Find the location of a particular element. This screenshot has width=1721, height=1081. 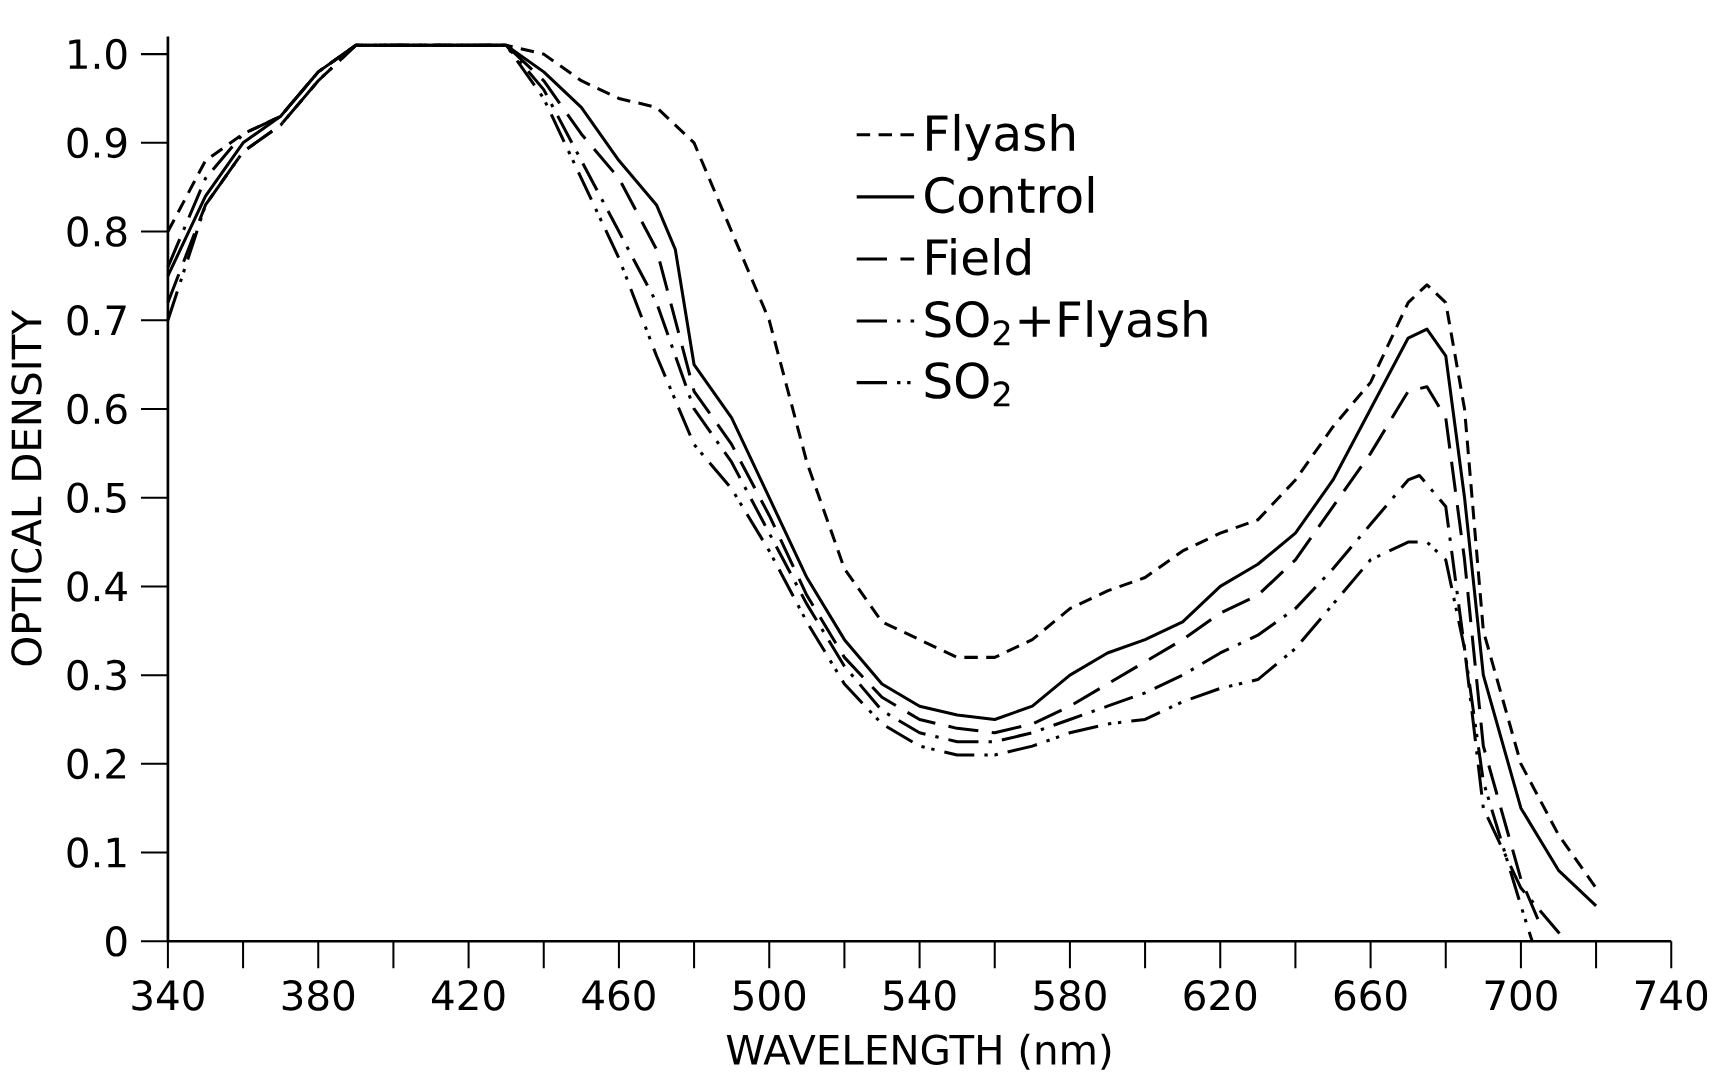

x-tick-label: 620 is located at coordinates (1220, 995).